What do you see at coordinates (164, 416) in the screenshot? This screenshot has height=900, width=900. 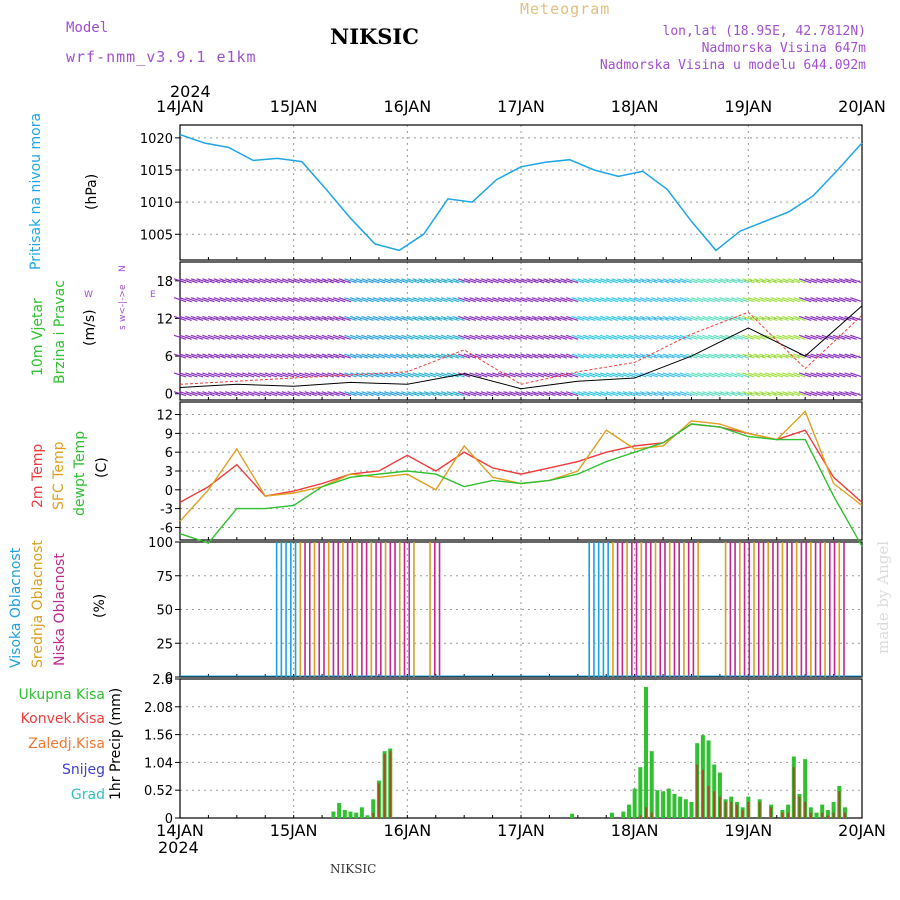 I see `y-tick-label: 12` at bounding box center [164, 416].